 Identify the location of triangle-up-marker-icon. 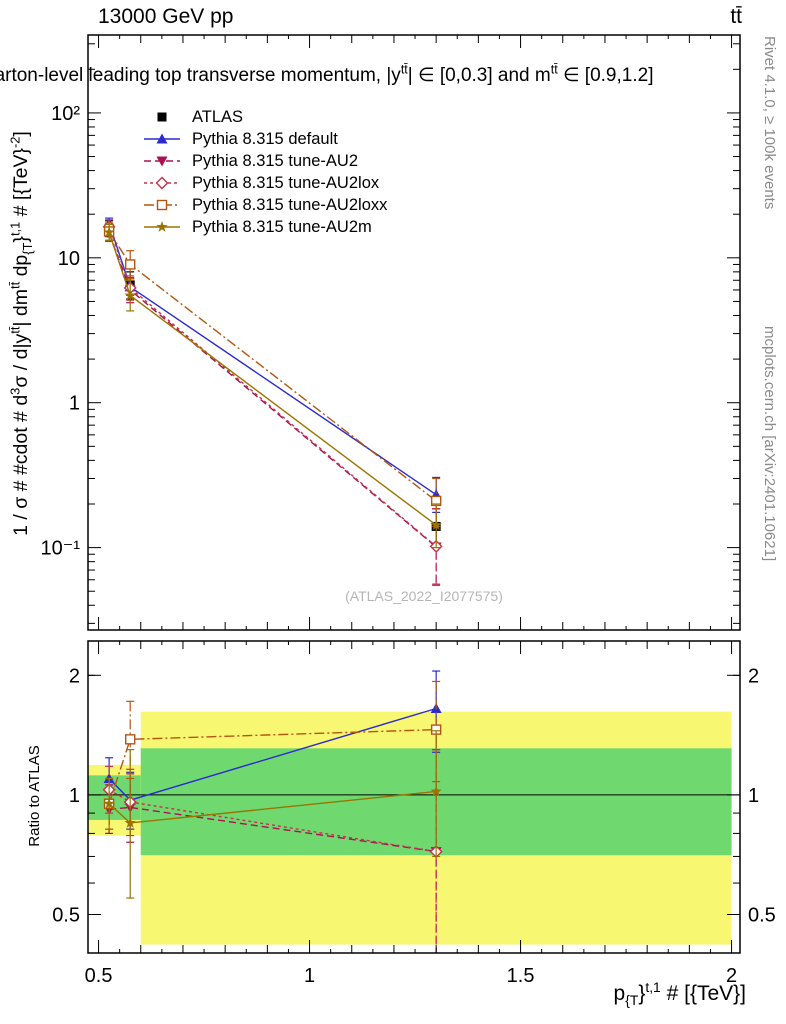
(162, 138).